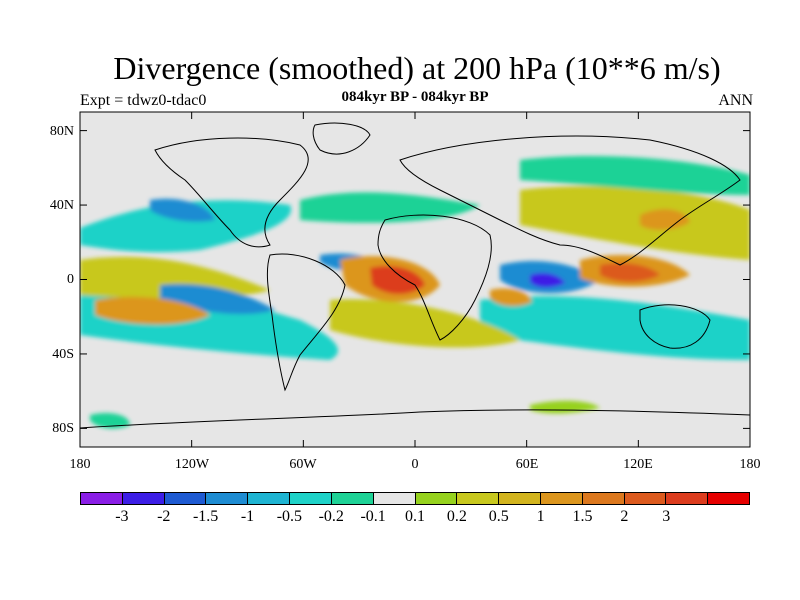 The width and height of the screenshot is (800, 600). What do you see at coordinates (630, 272) in the screenshot?
I see `contour-red-west-pacific-core` at bounding box center [630, 272].